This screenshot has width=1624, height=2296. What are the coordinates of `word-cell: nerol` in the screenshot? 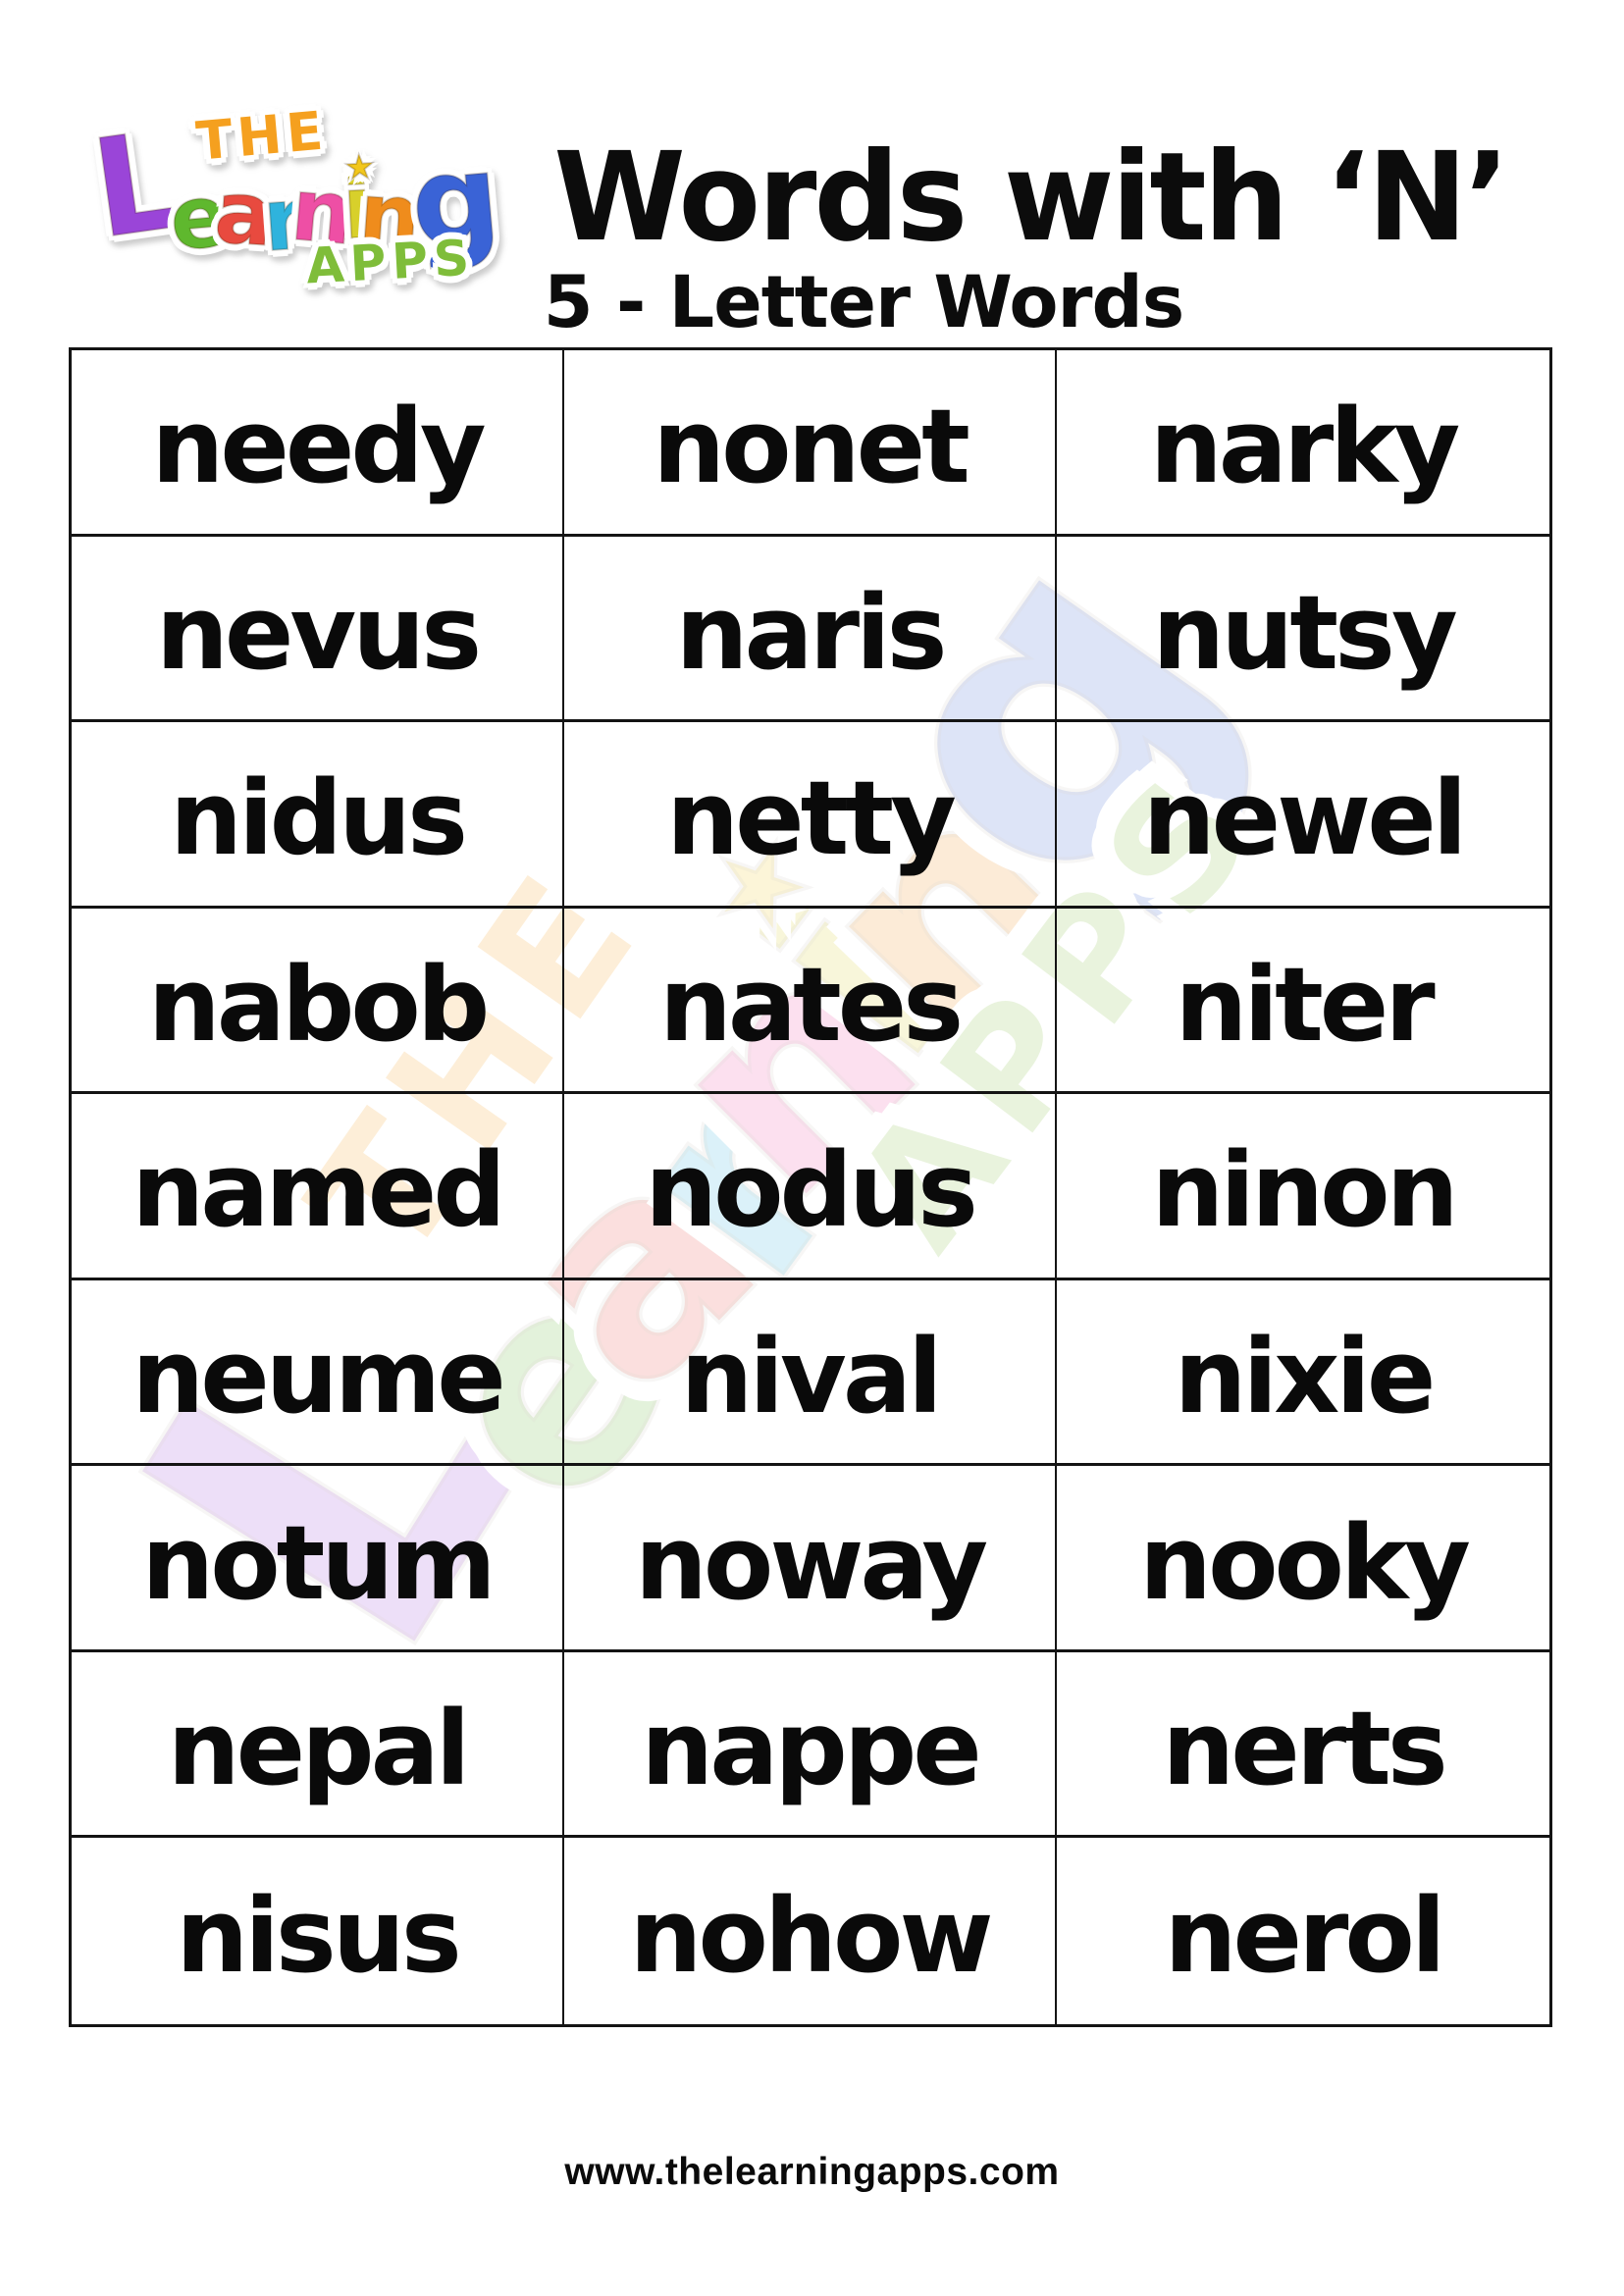 It's located at (1305, 1936).